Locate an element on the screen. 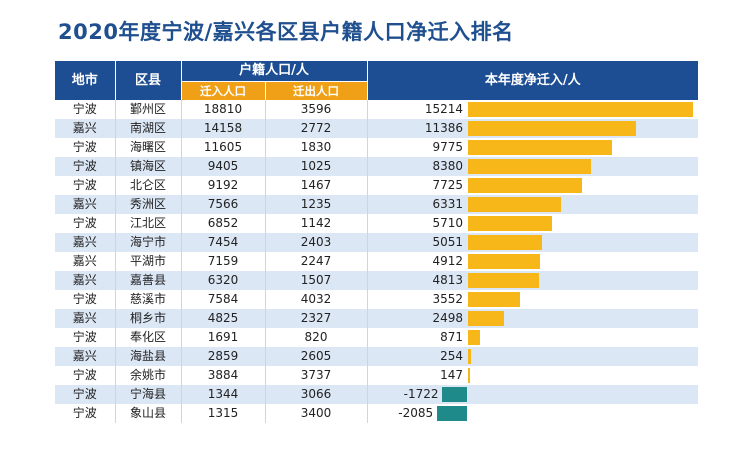 This screenshot has width=750, height=457. out-cell: 2327 is located at coordinates (316, 318).